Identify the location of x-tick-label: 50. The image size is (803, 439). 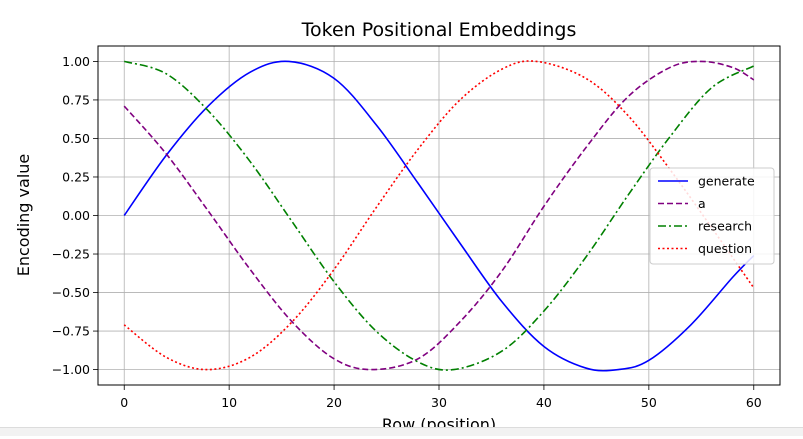
(649, 402).